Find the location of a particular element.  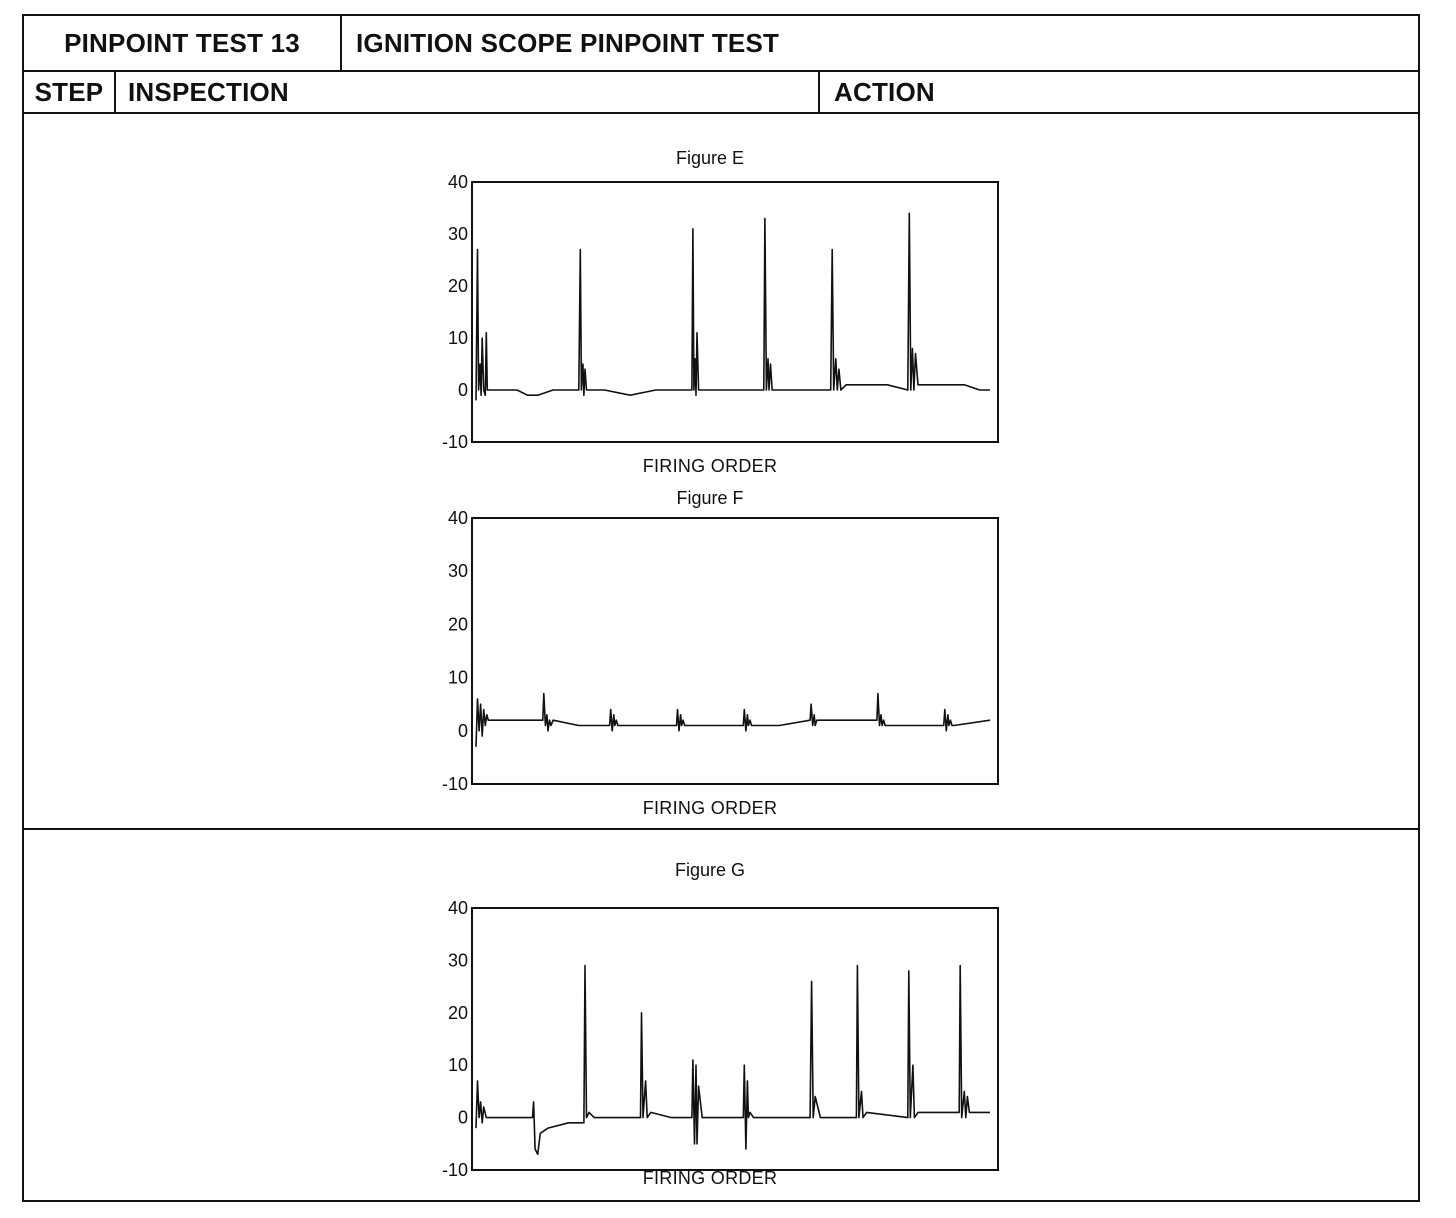

figure-f-xlabel: FIRING ORDER is located at coordinates (710, 808).